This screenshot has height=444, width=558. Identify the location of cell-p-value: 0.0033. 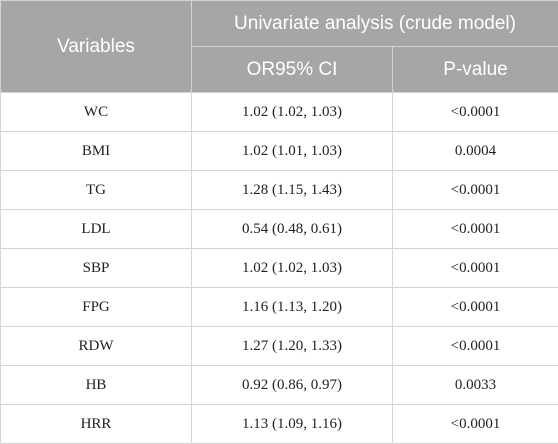
(474, 385).